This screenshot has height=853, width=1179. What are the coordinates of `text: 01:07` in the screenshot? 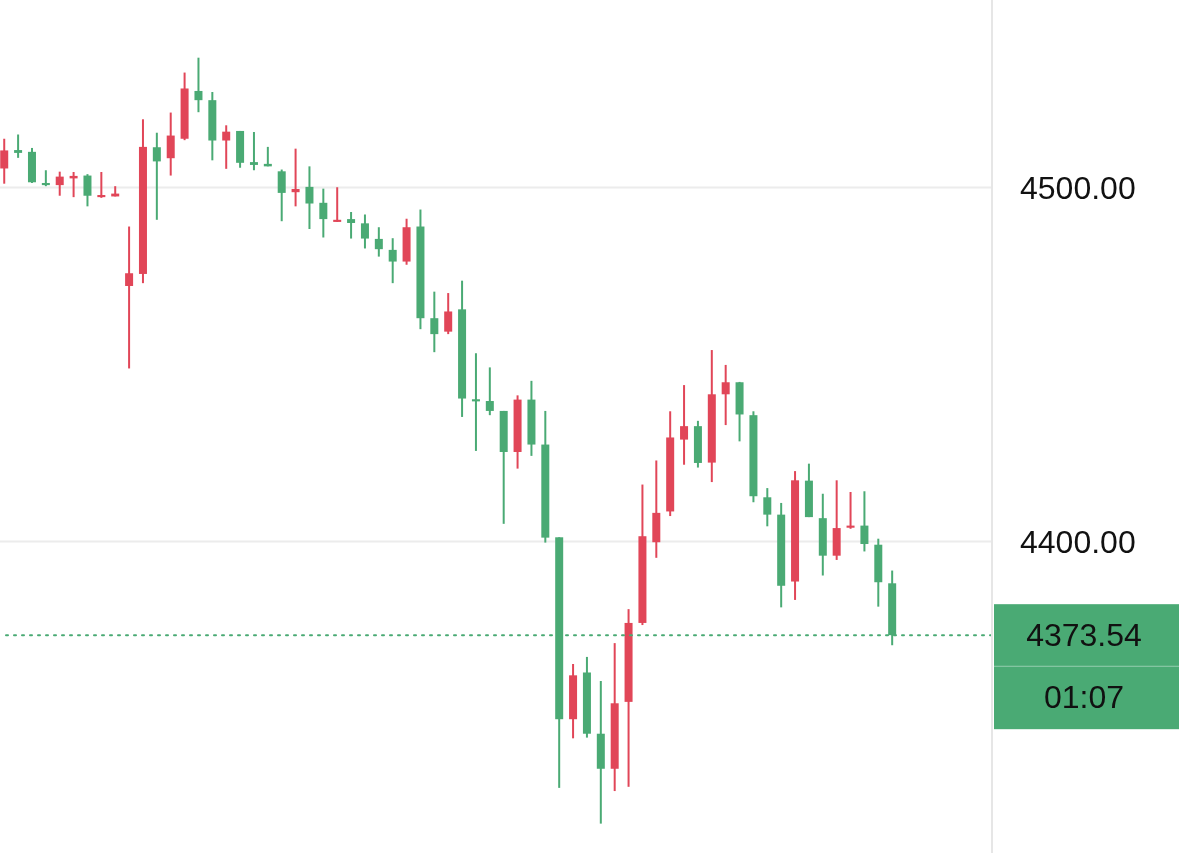 It's located at (1084, 697).